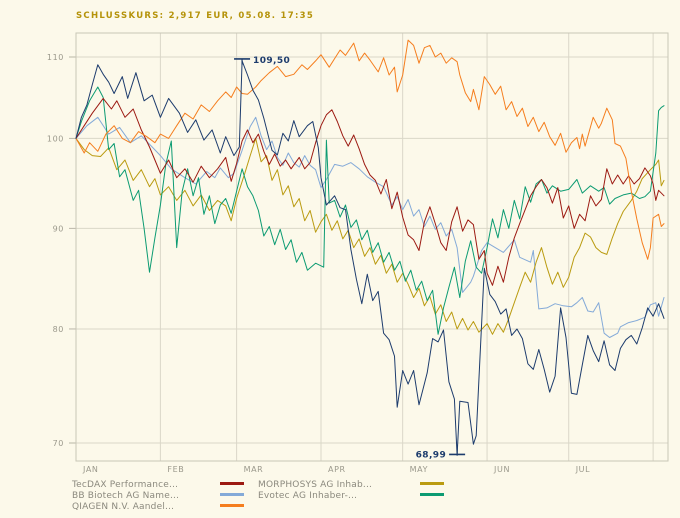  What do you see at coordinates (58, 329) in the screenshot?
I see `y-tick-label: 80` at bounding box center [58, 329].